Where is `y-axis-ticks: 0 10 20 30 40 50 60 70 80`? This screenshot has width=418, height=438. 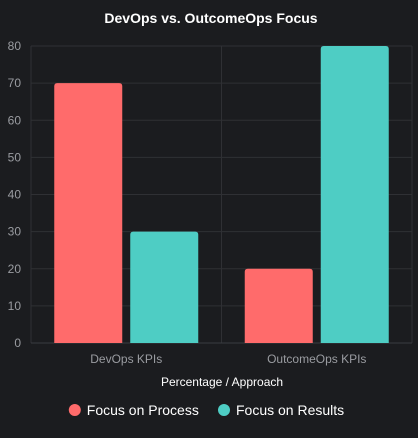
y-axis-ticks: 0 10 20 30 40 50 60 70 80 is located at coordinates (15, 194).